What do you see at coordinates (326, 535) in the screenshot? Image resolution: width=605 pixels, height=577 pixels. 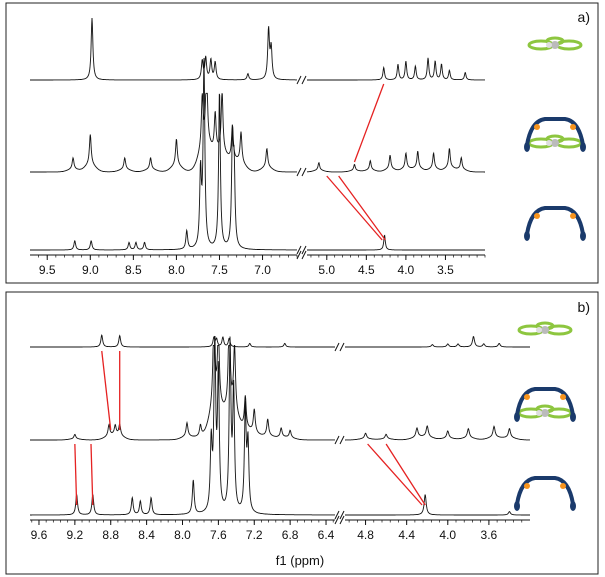 I see `tick-label: 6.4` at bounding box center [326, 535].